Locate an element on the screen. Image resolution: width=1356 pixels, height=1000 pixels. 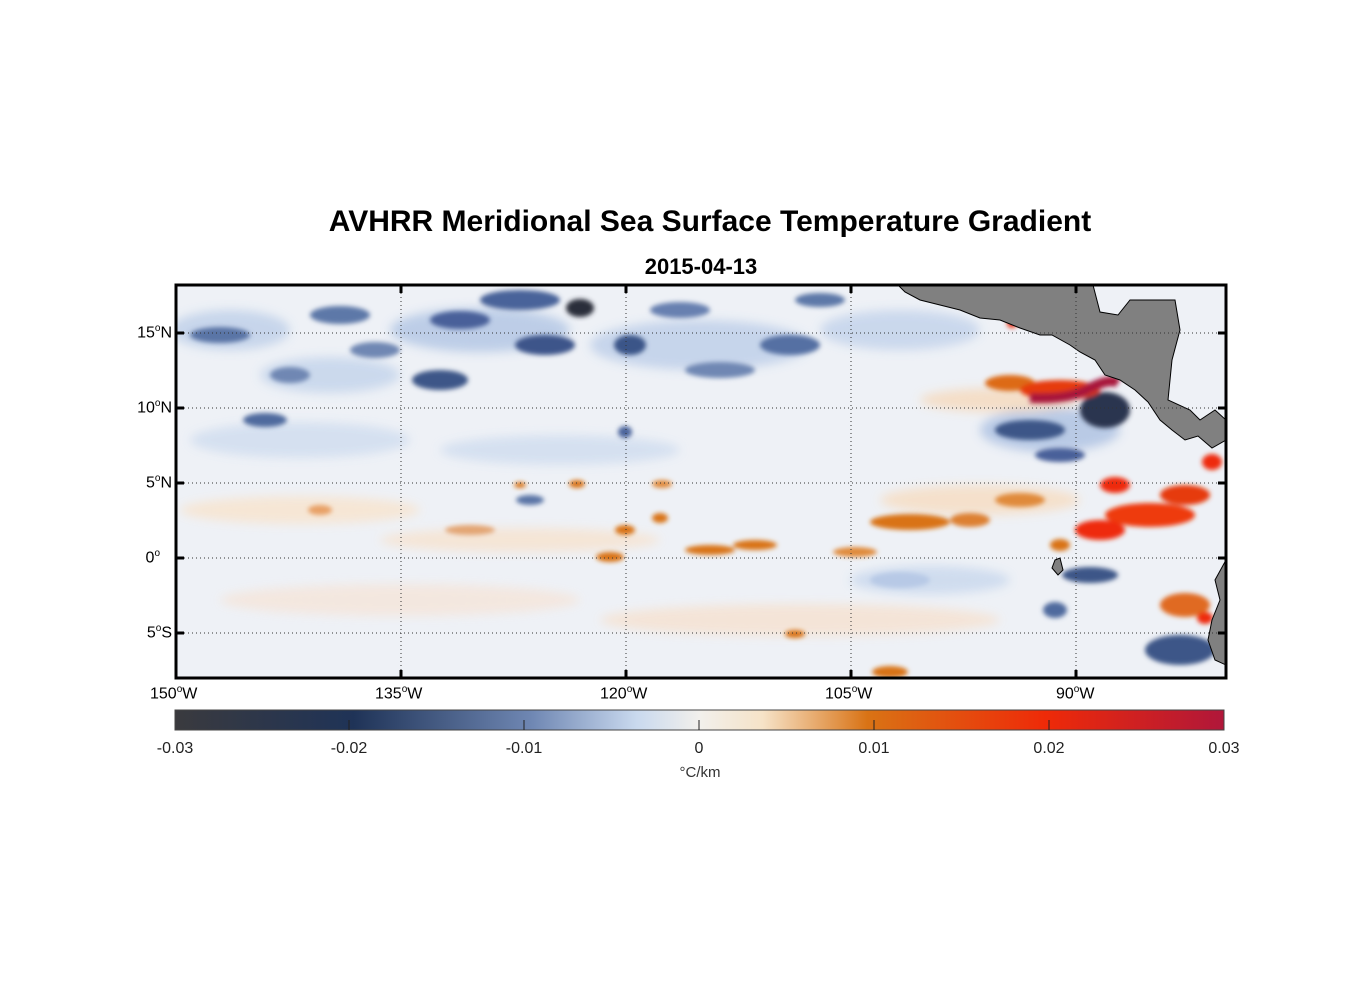
y-tick-label: 0o is located at coordinates (152, 557).